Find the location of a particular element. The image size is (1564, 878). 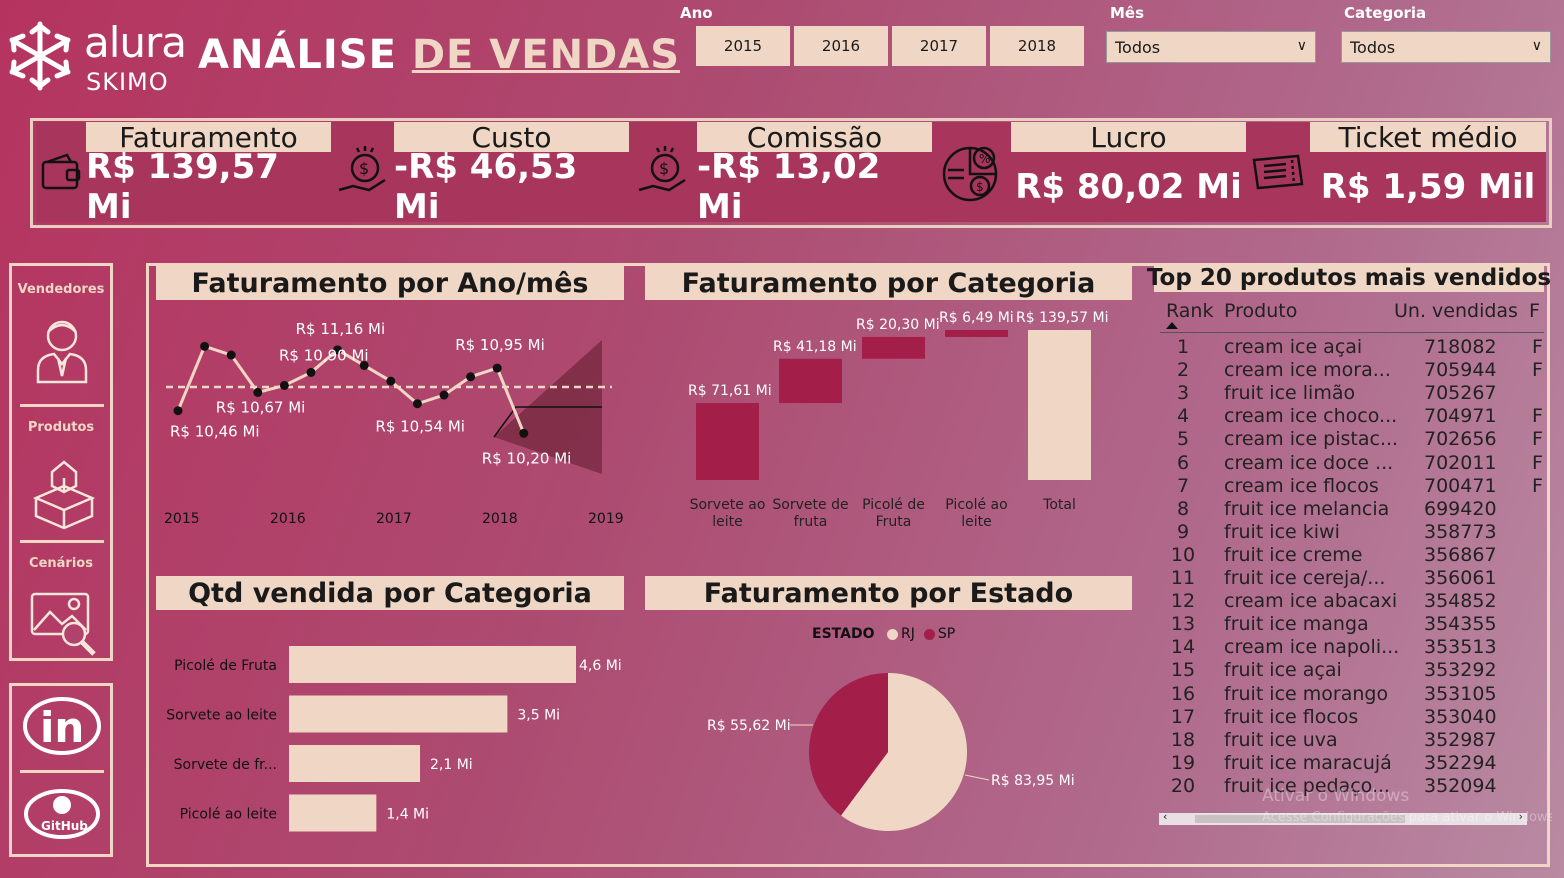

scroll-thumb is located at coordinates (1300, 819).